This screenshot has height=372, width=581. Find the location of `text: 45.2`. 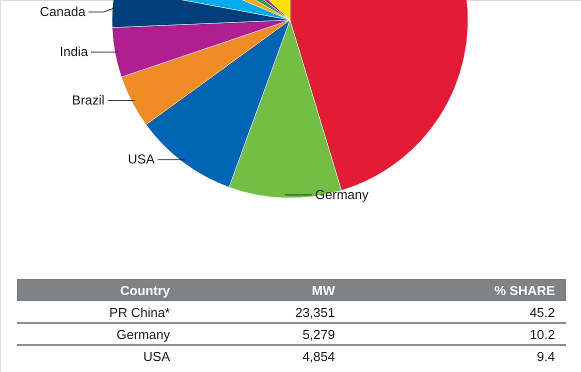

text: 45.2 is located at coordinates (542, 312).